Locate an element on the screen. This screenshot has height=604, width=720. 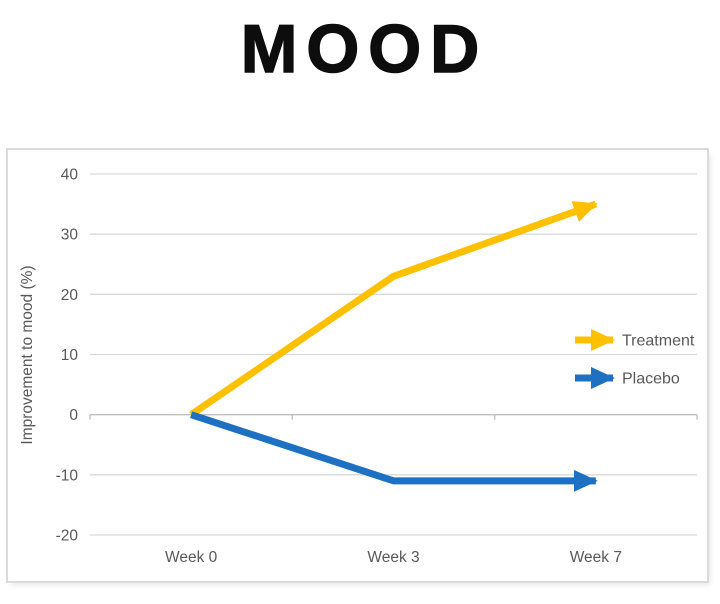
y-tick-label: 40 is located at coordinates (70, 175).